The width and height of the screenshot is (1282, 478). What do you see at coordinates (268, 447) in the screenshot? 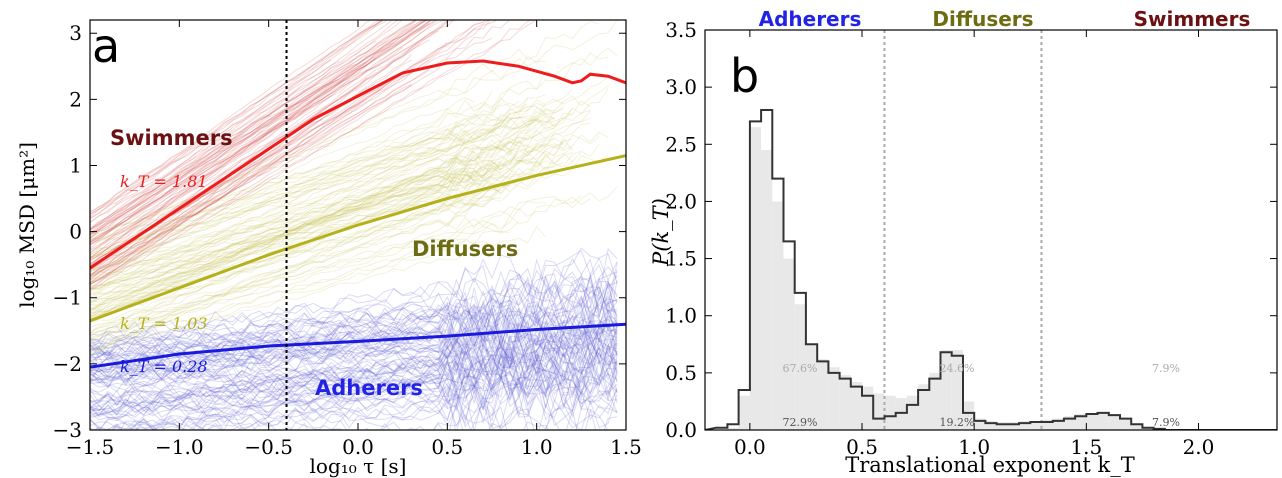
I see `x-tick-label-a: −0.5` at bounding box center [268, 447].